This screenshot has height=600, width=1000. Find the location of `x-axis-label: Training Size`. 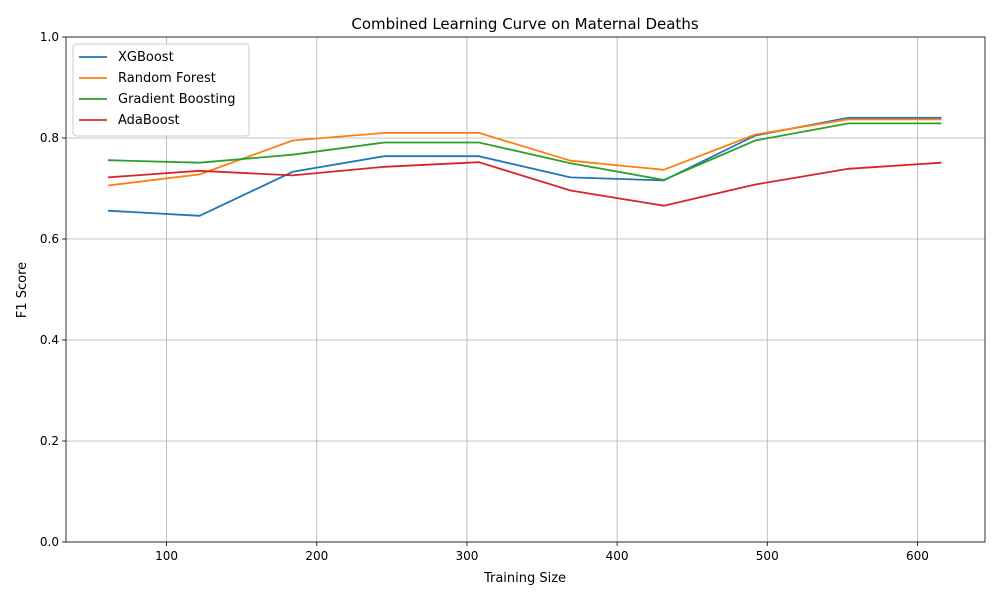

x-axis-label: Training Size is located at coordinates (524, 578).